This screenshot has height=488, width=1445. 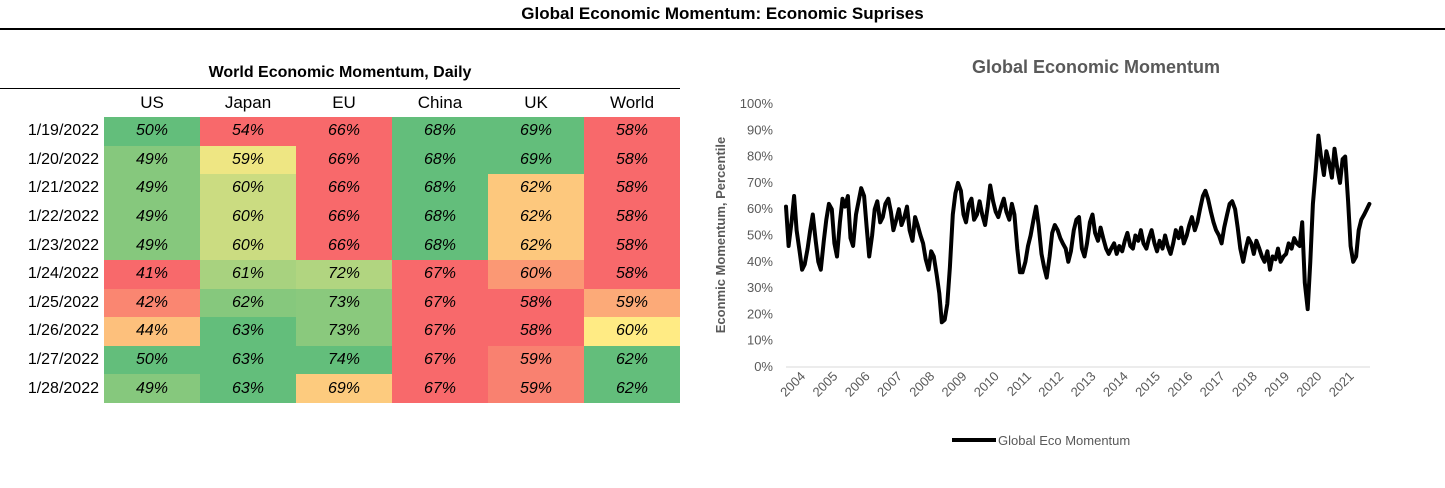 What do you see at coordinates (792, 384) in the screenshot?
I see `x-tick-label: 2004` at bounding box center [792, 384].